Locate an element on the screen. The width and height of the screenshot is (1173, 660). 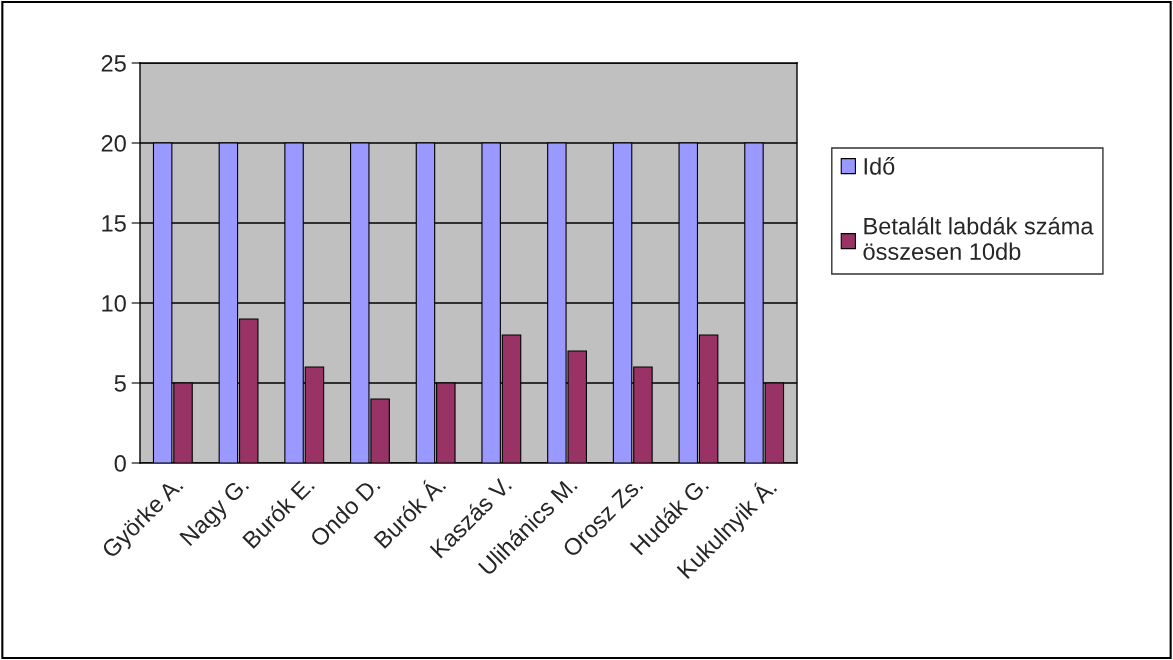
y-tick-label: 0 is located at coordinates (120, 463).